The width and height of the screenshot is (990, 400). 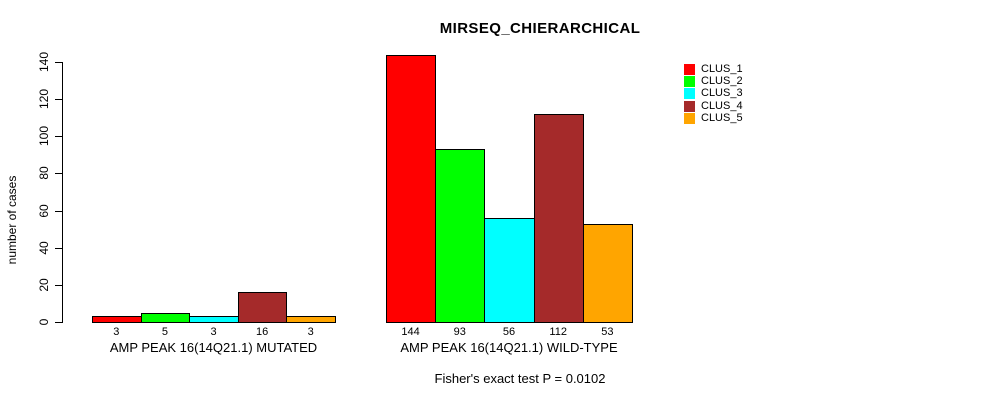 What do you see at coordinates (62, 192) in the screenshot?
I see `y-axis-line` at bounding box center [62, 192].